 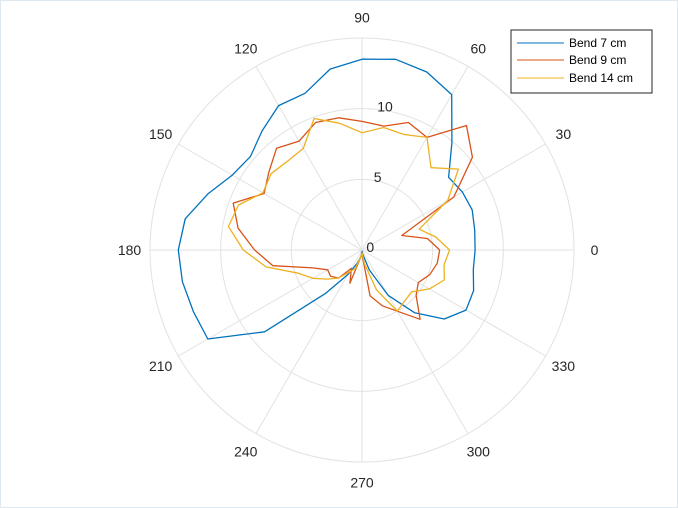 I want to click on theta-tick-label: 0, so click(x=595, y=250).